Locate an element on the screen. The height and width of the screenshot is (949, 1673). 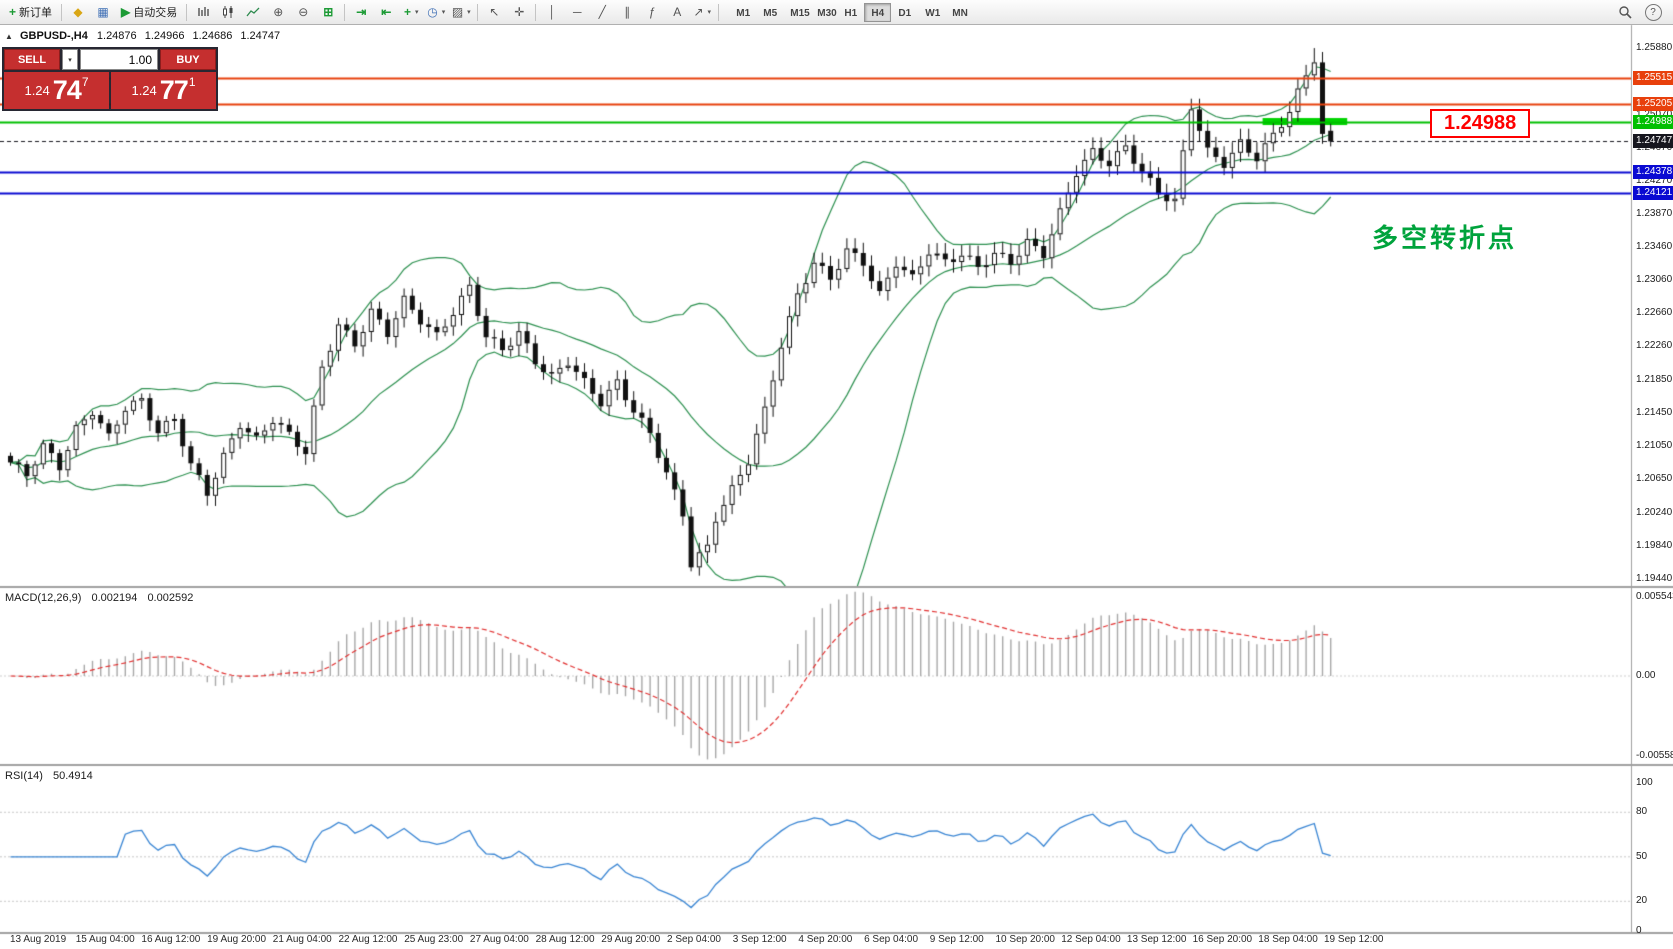
timeframe-h4-button: H4 is located at coordinates (878, 12).